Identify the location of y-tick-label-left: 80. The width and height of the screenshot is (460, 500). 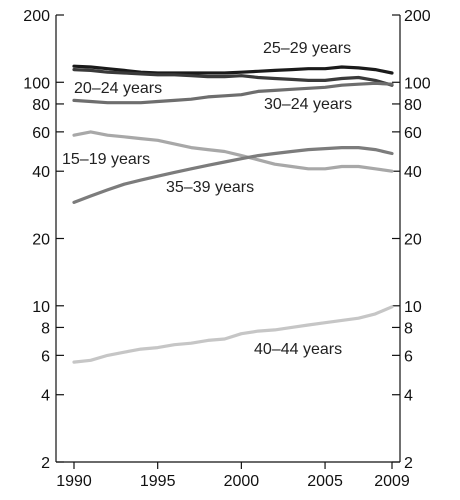
(41, 105).